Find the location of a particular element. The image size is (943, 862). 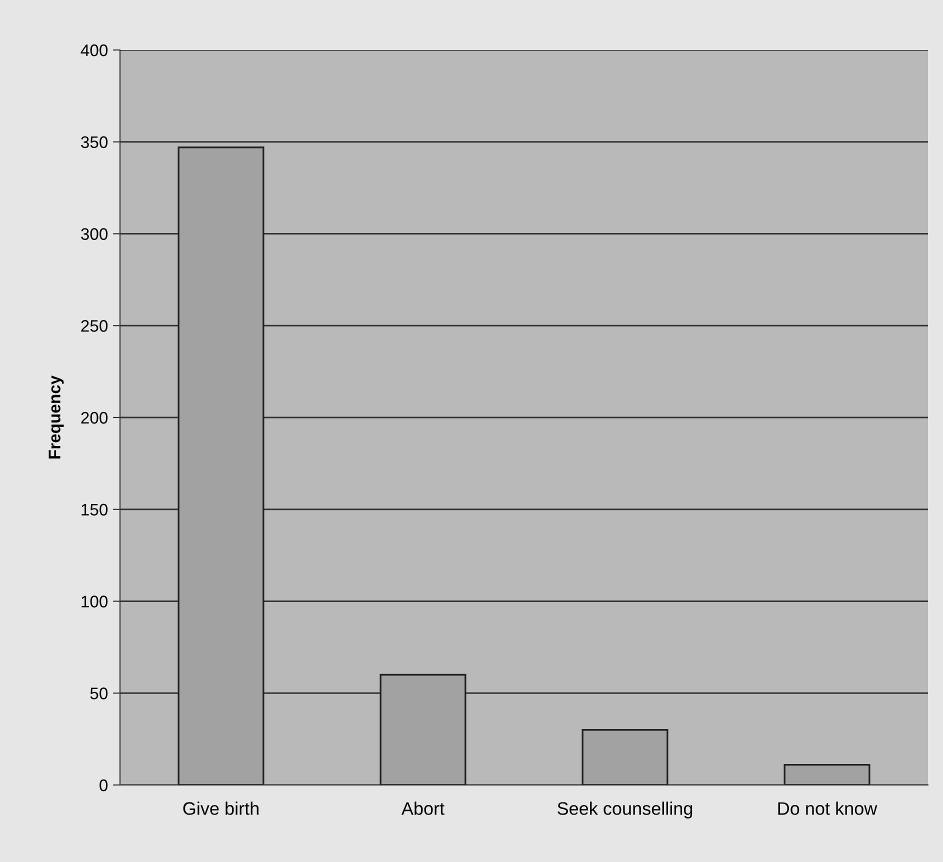

x-tick-label: Seek counselling is located at coordinates (625, 810).